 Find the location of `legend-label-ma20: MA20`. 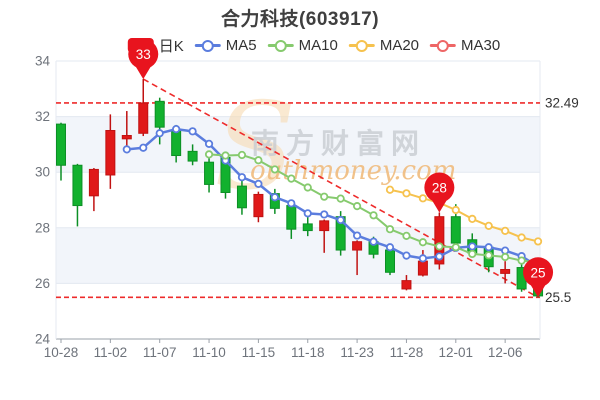

legend-label-ma20: MA20 is located at coordinates (399, 45).